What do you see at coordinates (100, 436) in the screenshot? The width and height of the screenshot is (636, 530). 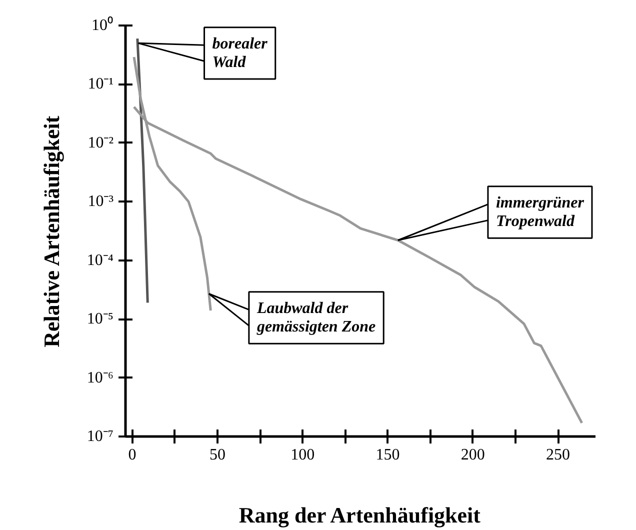 I see `y-tick-label: 10⁻⁷` at bounding box center [100, 436].